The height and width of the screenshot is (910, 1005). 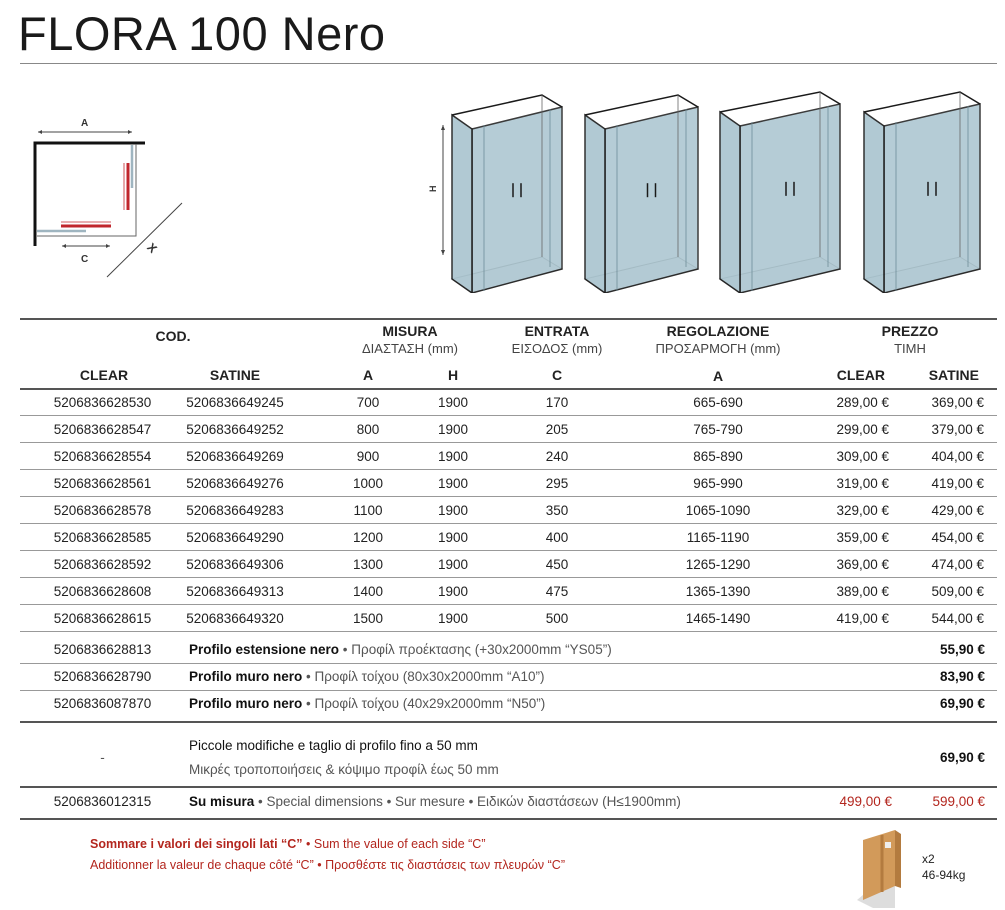 What do you see at coordinates (235, 591) in the screenshot?
I see `code-satine: 5206836649313` at bounding box center [235, 591].